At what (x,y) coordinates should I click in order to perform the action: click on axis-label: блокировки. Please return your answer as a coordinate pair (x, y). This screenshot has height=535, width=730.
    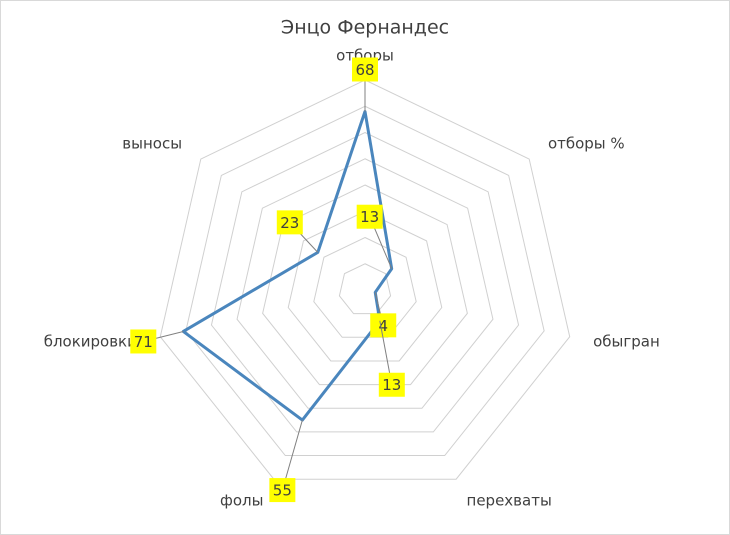
    Looking at the image, I should click on (90, 342).